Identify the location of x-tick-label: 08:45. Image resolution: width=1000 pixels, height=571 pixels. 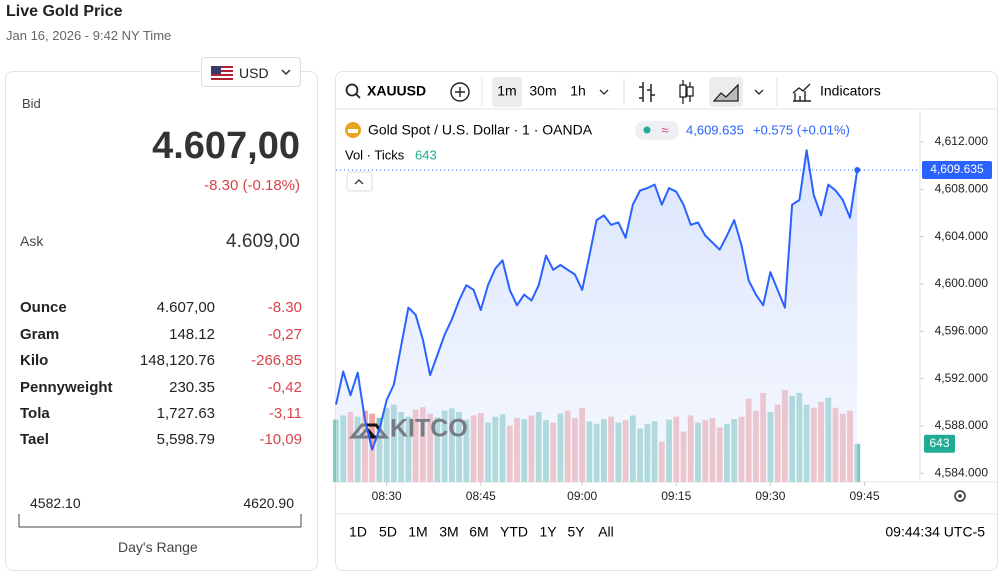
(481, 496).